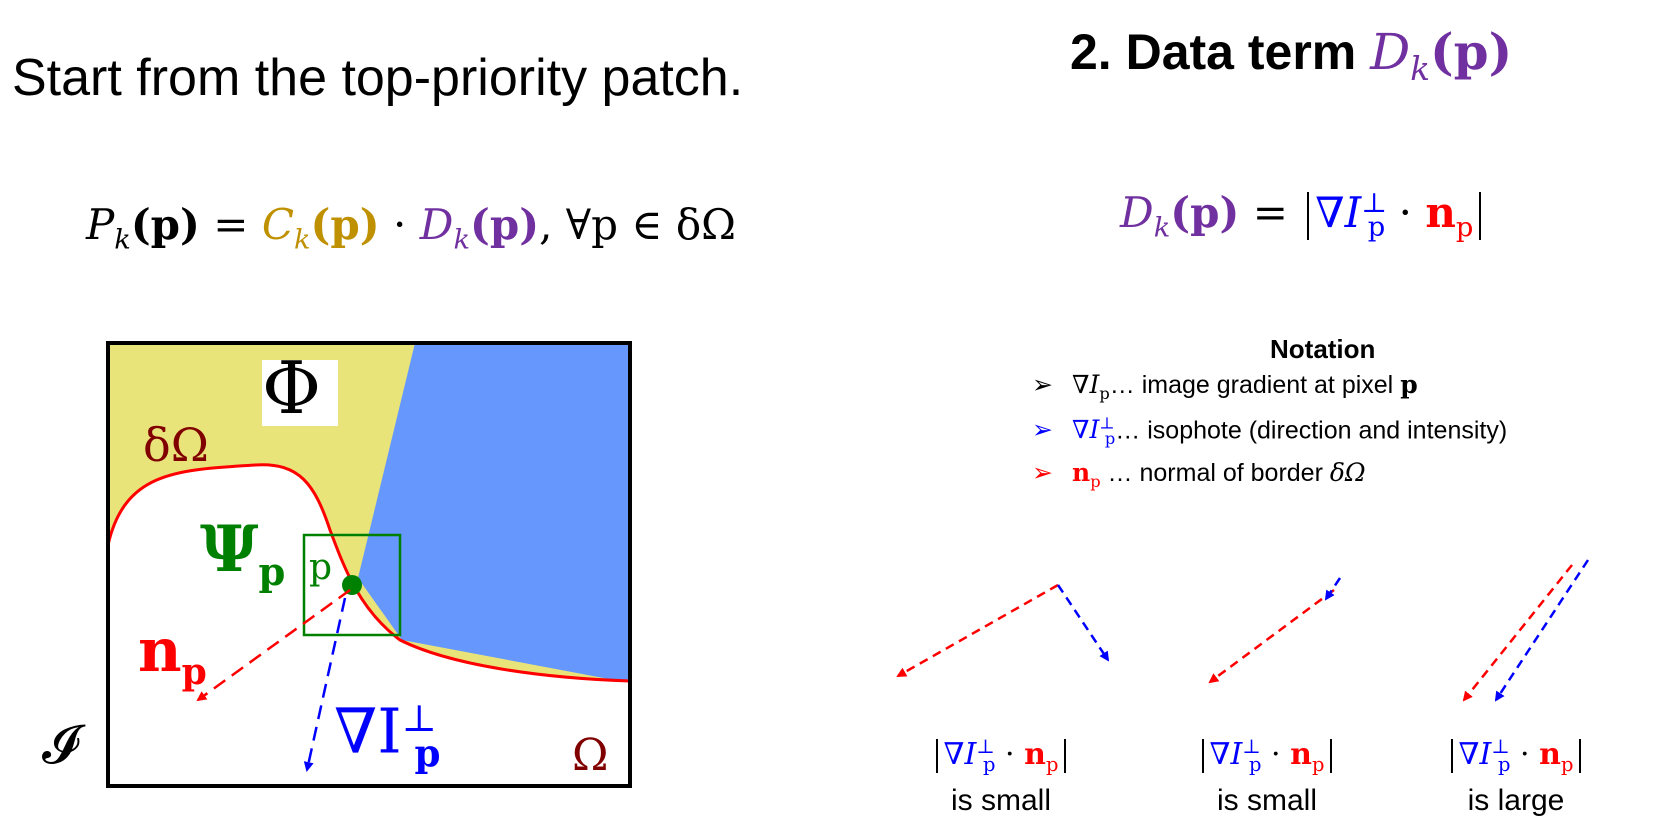 Image resolution: width=1654 pixels, height=833 pixels. Describe the element at coordinates (1000, 800) in the screenshot. I see `case1-label: is small` at that location.